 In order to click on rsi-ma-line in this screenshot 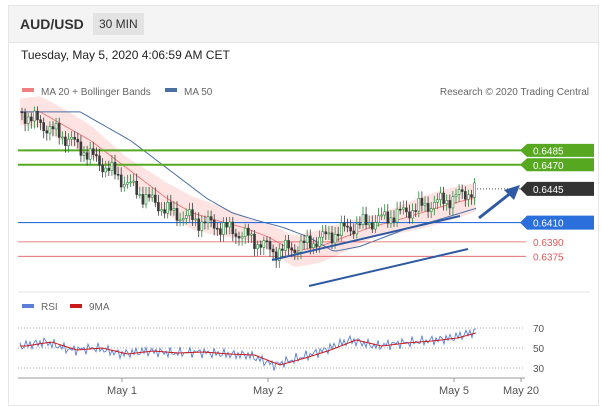, I will do `click(248, 349)`.